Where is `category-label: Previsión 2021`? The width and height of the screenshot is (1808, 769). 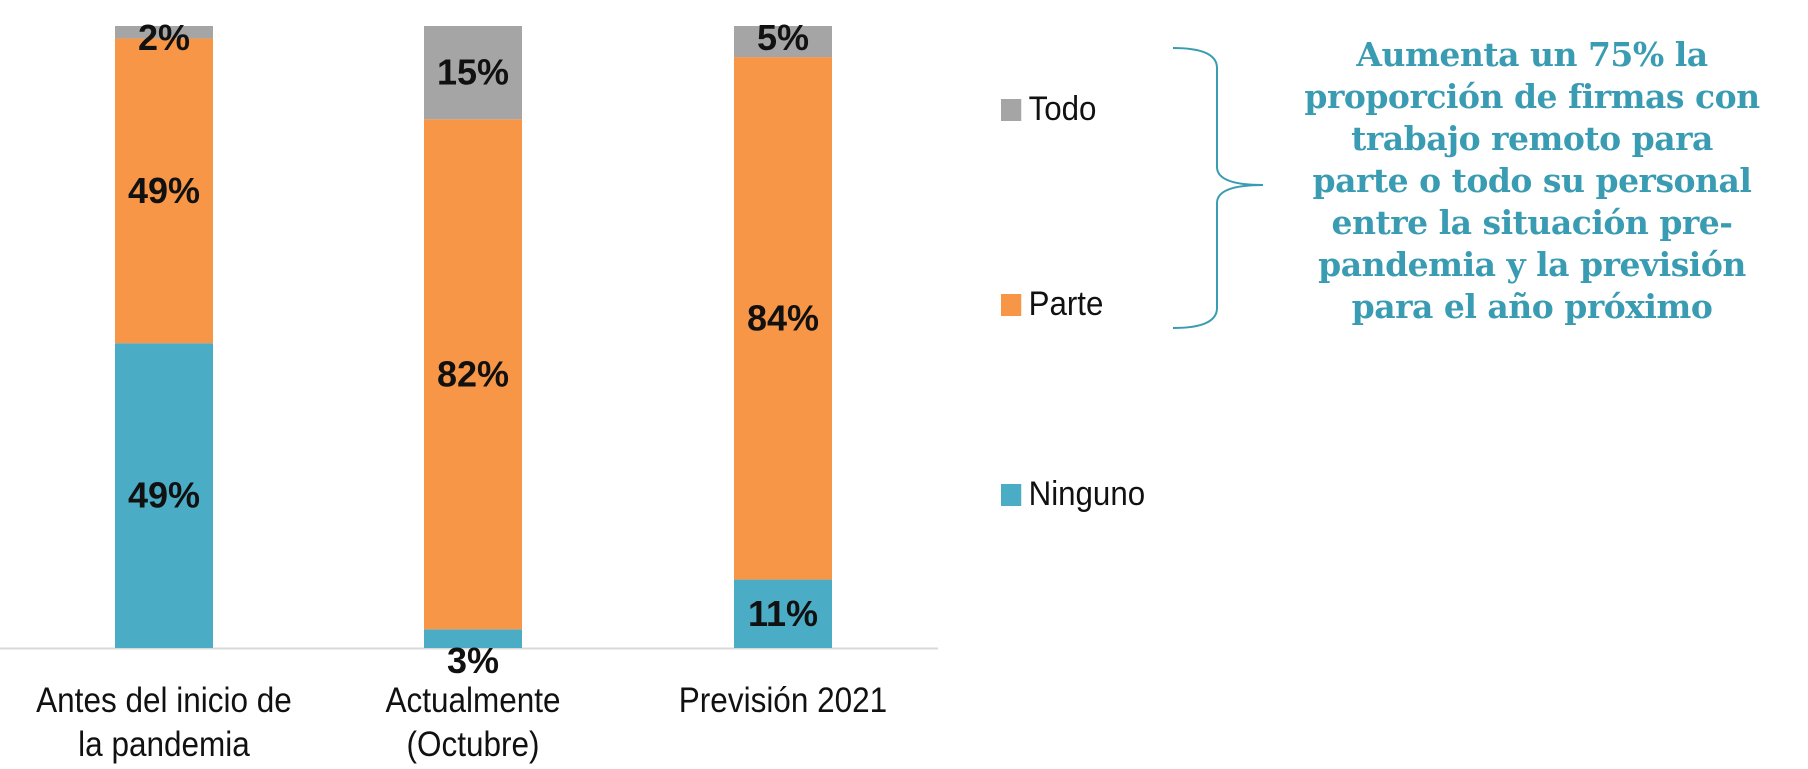
category-label: Previsión 2021 is located at coordinates (783, 701).